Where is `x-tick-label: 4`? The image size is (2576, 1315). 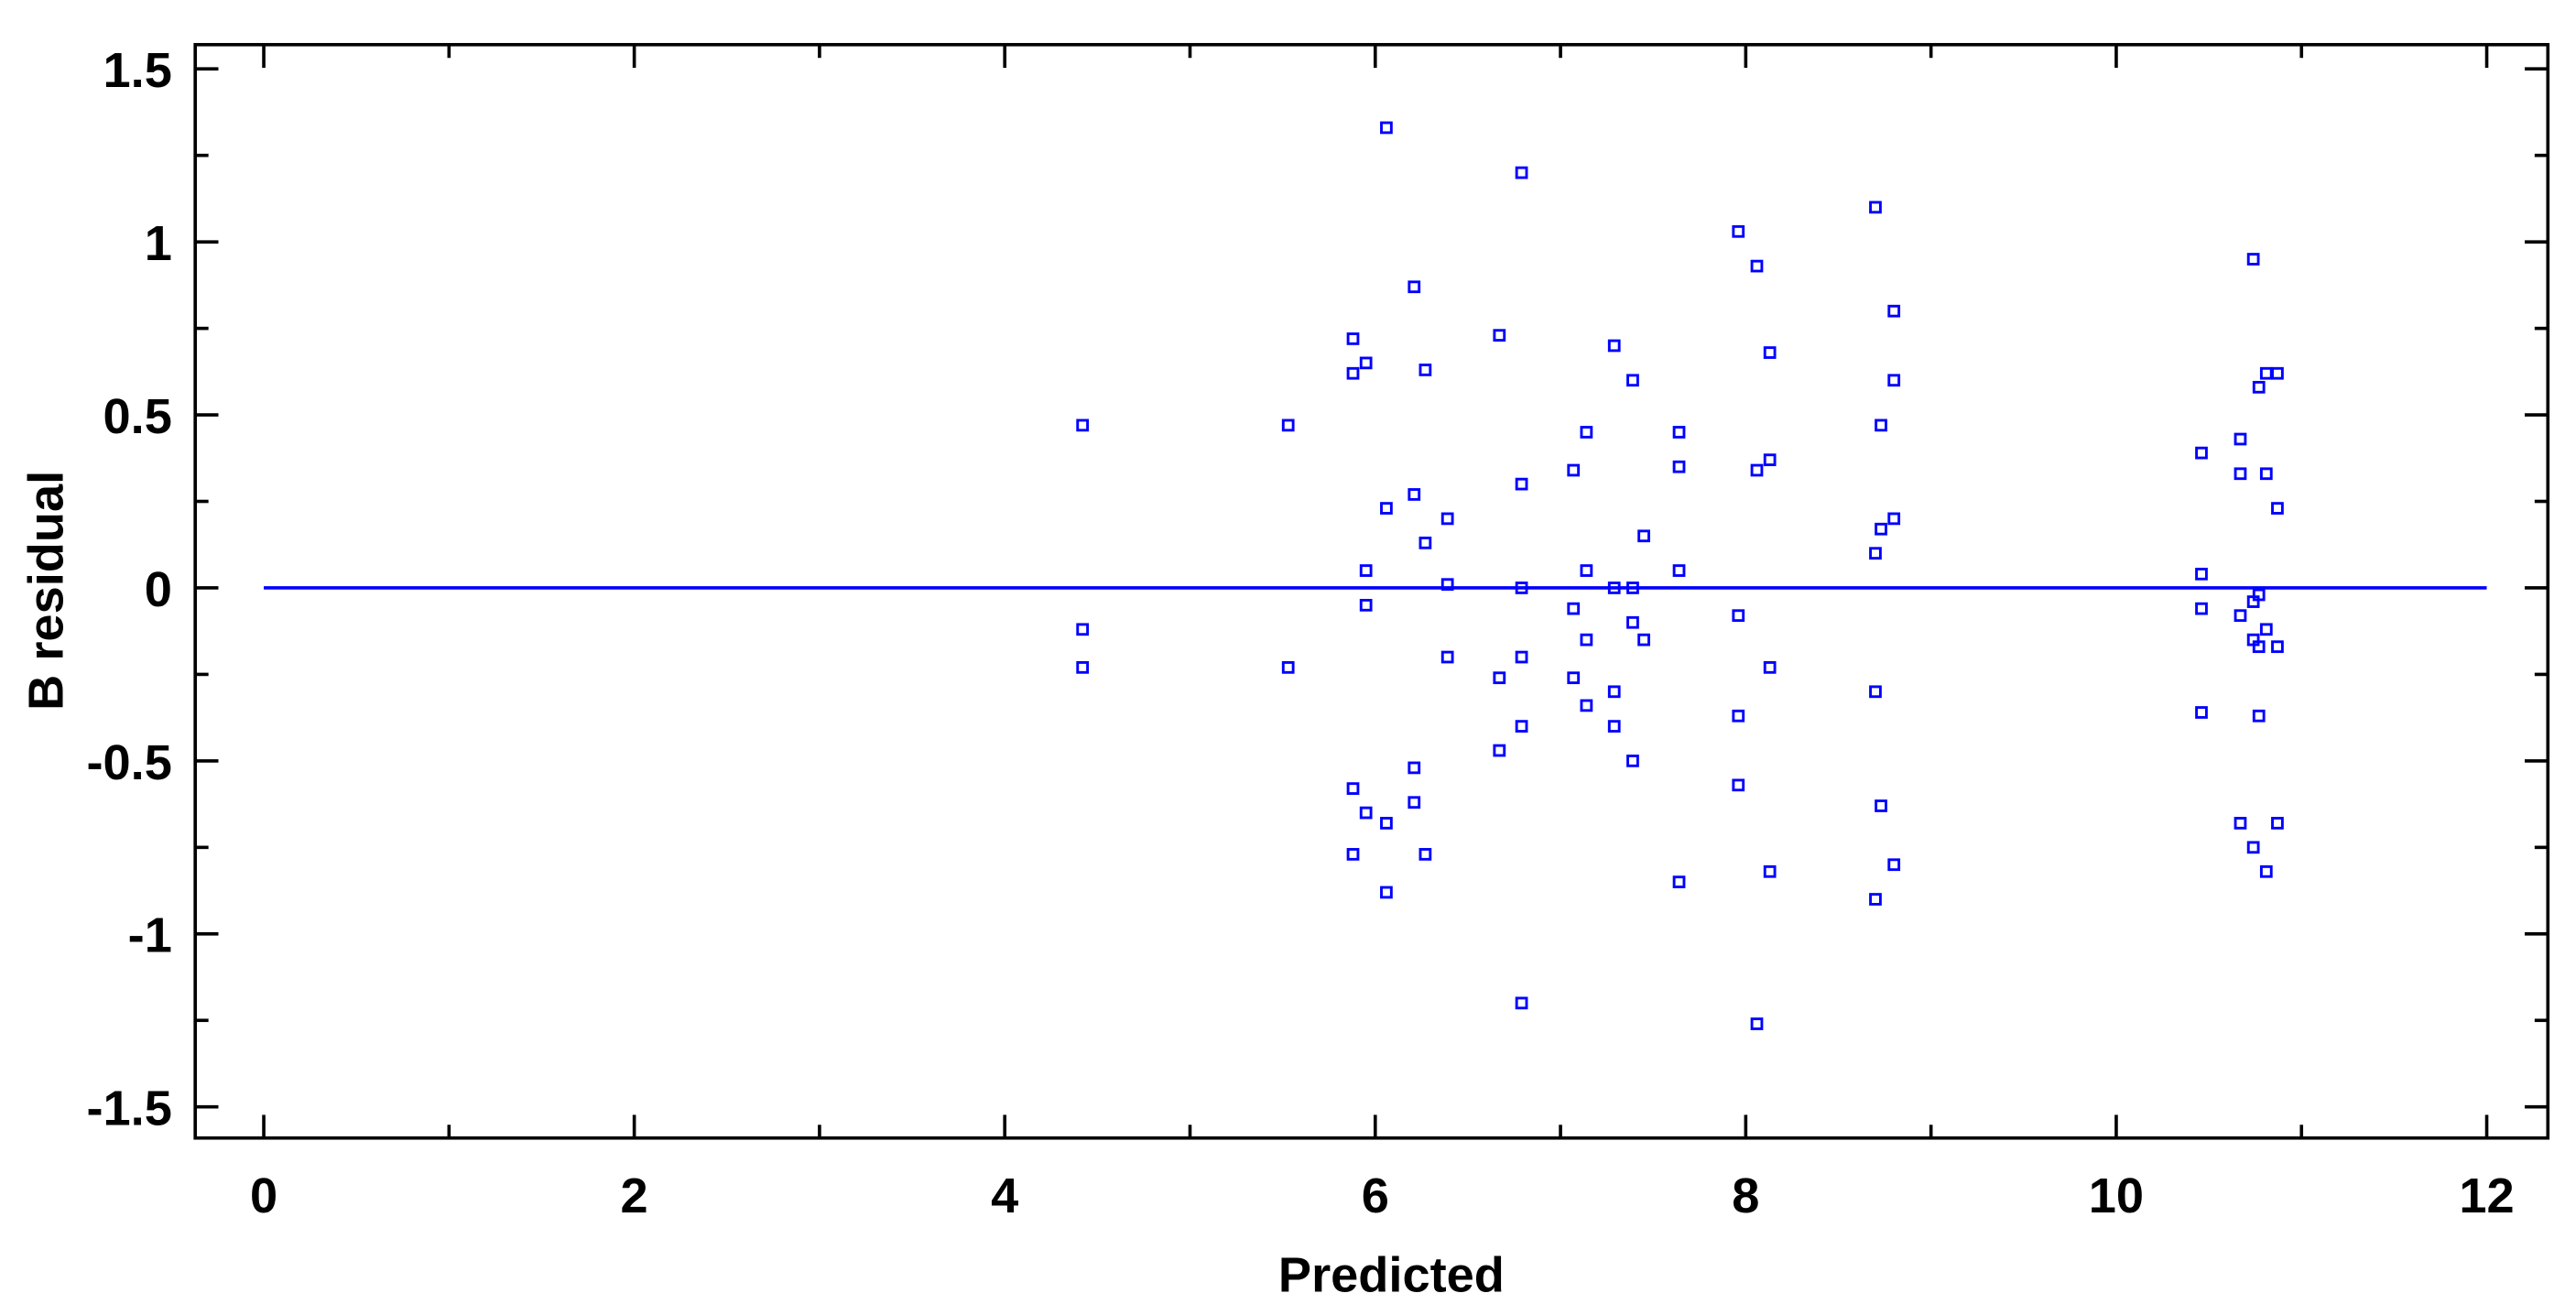
x-tick-label: 4 is located at coordinates (1004, 1196).